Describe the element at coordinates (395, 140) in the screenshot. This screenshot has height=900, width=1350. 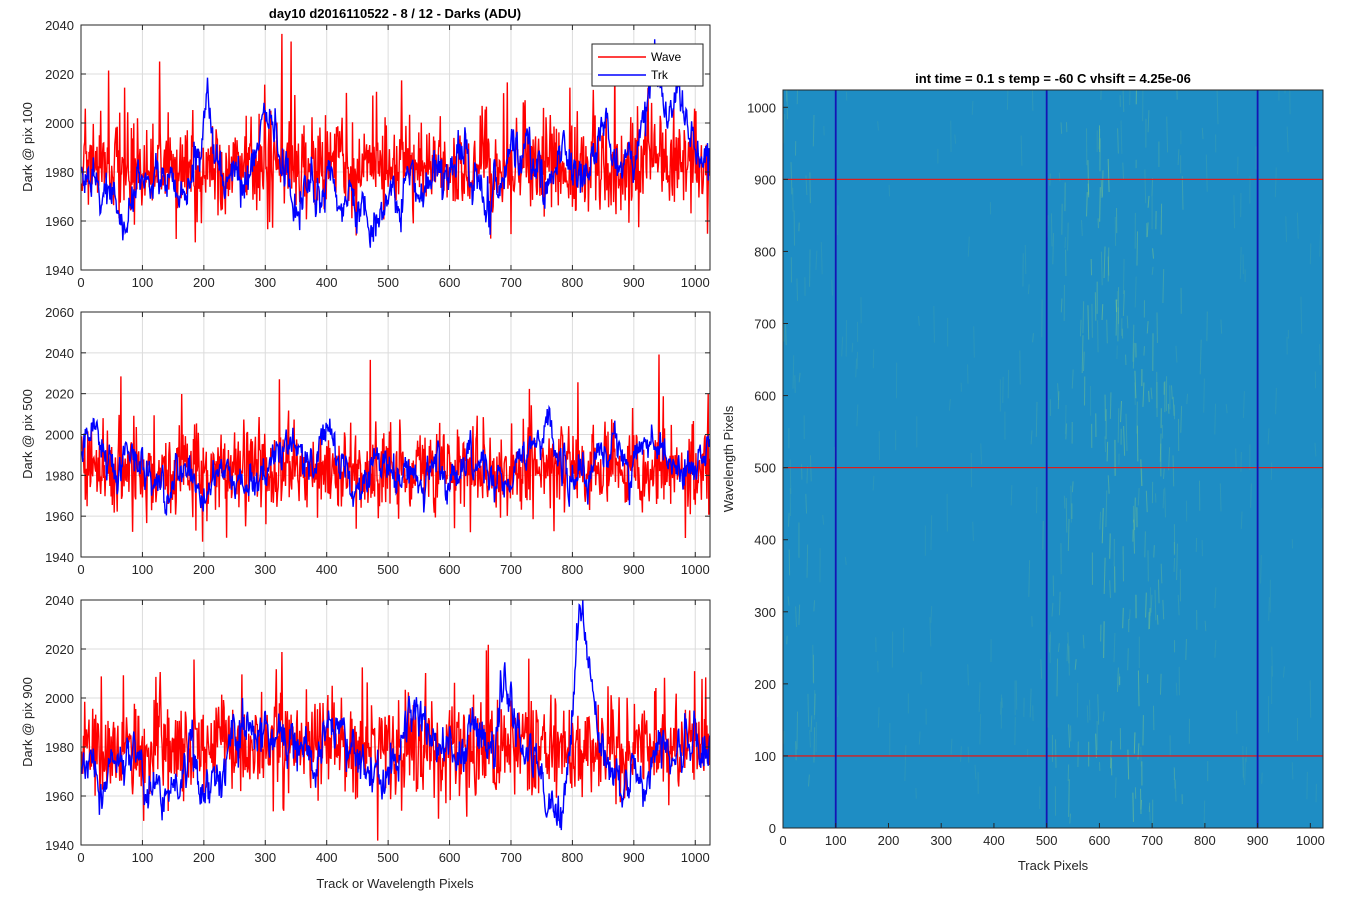
I see `plot-top-series` at that location.